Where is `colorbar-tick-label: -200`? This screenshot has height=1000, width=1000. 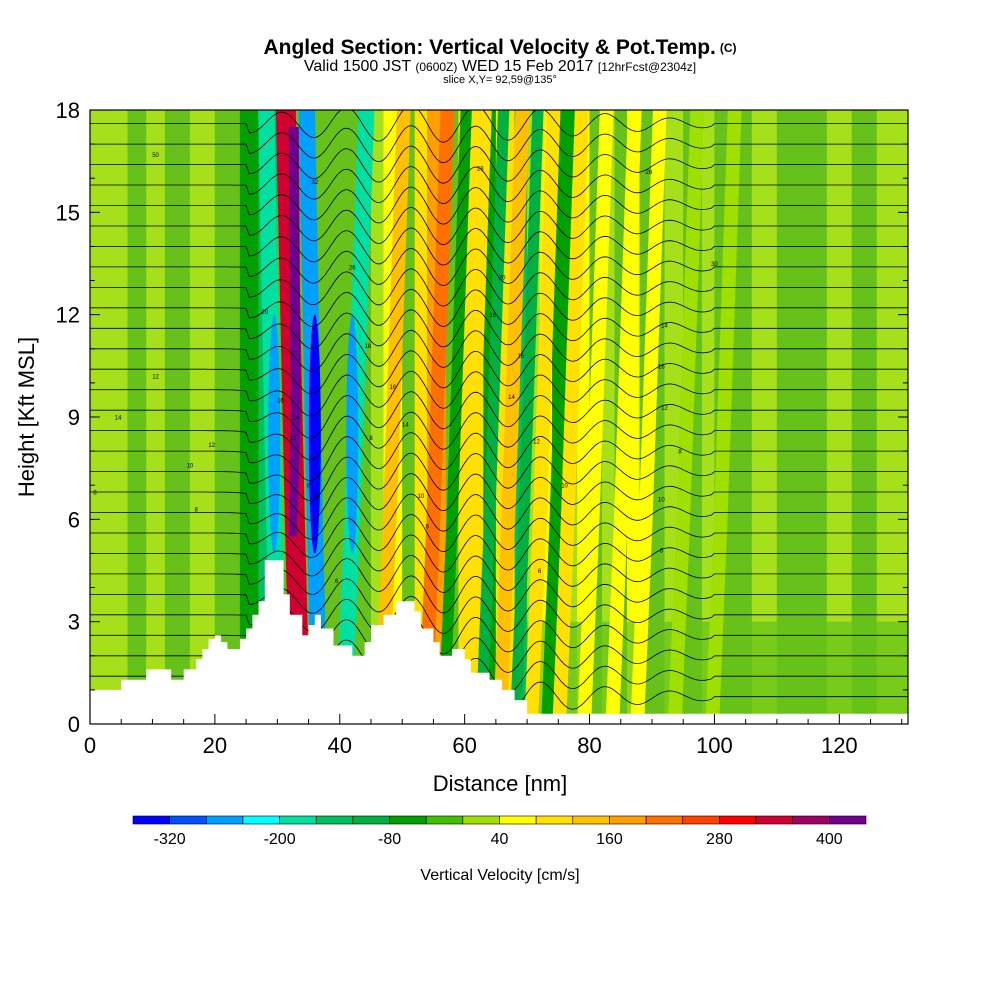 colorbar-tick-label: -200 is located at coordinates (280, 839).